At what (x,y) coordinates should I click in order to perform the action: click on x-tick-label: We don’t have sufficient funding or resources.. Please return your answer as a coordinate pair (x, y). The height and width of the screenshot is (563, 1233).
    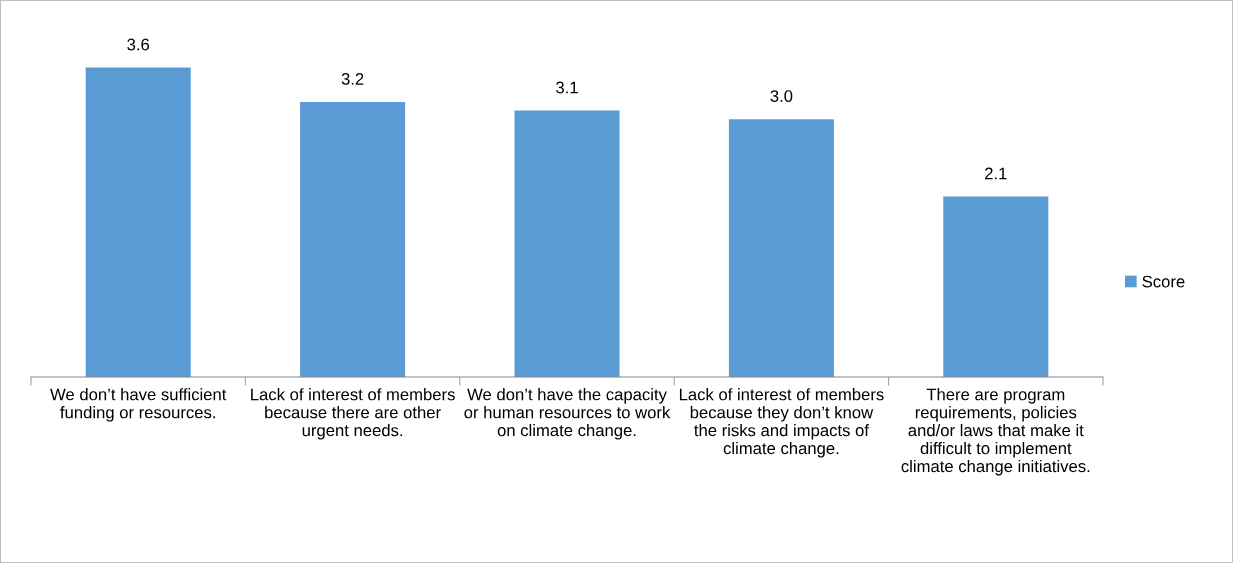
    Looking at the image, I should click on (138, 405).